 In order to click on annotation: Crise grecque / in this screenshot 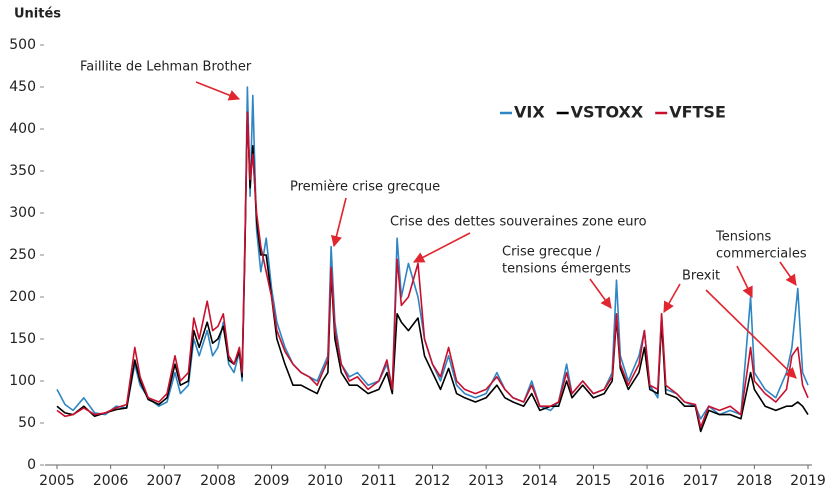, I will do `click(551, 252)`.